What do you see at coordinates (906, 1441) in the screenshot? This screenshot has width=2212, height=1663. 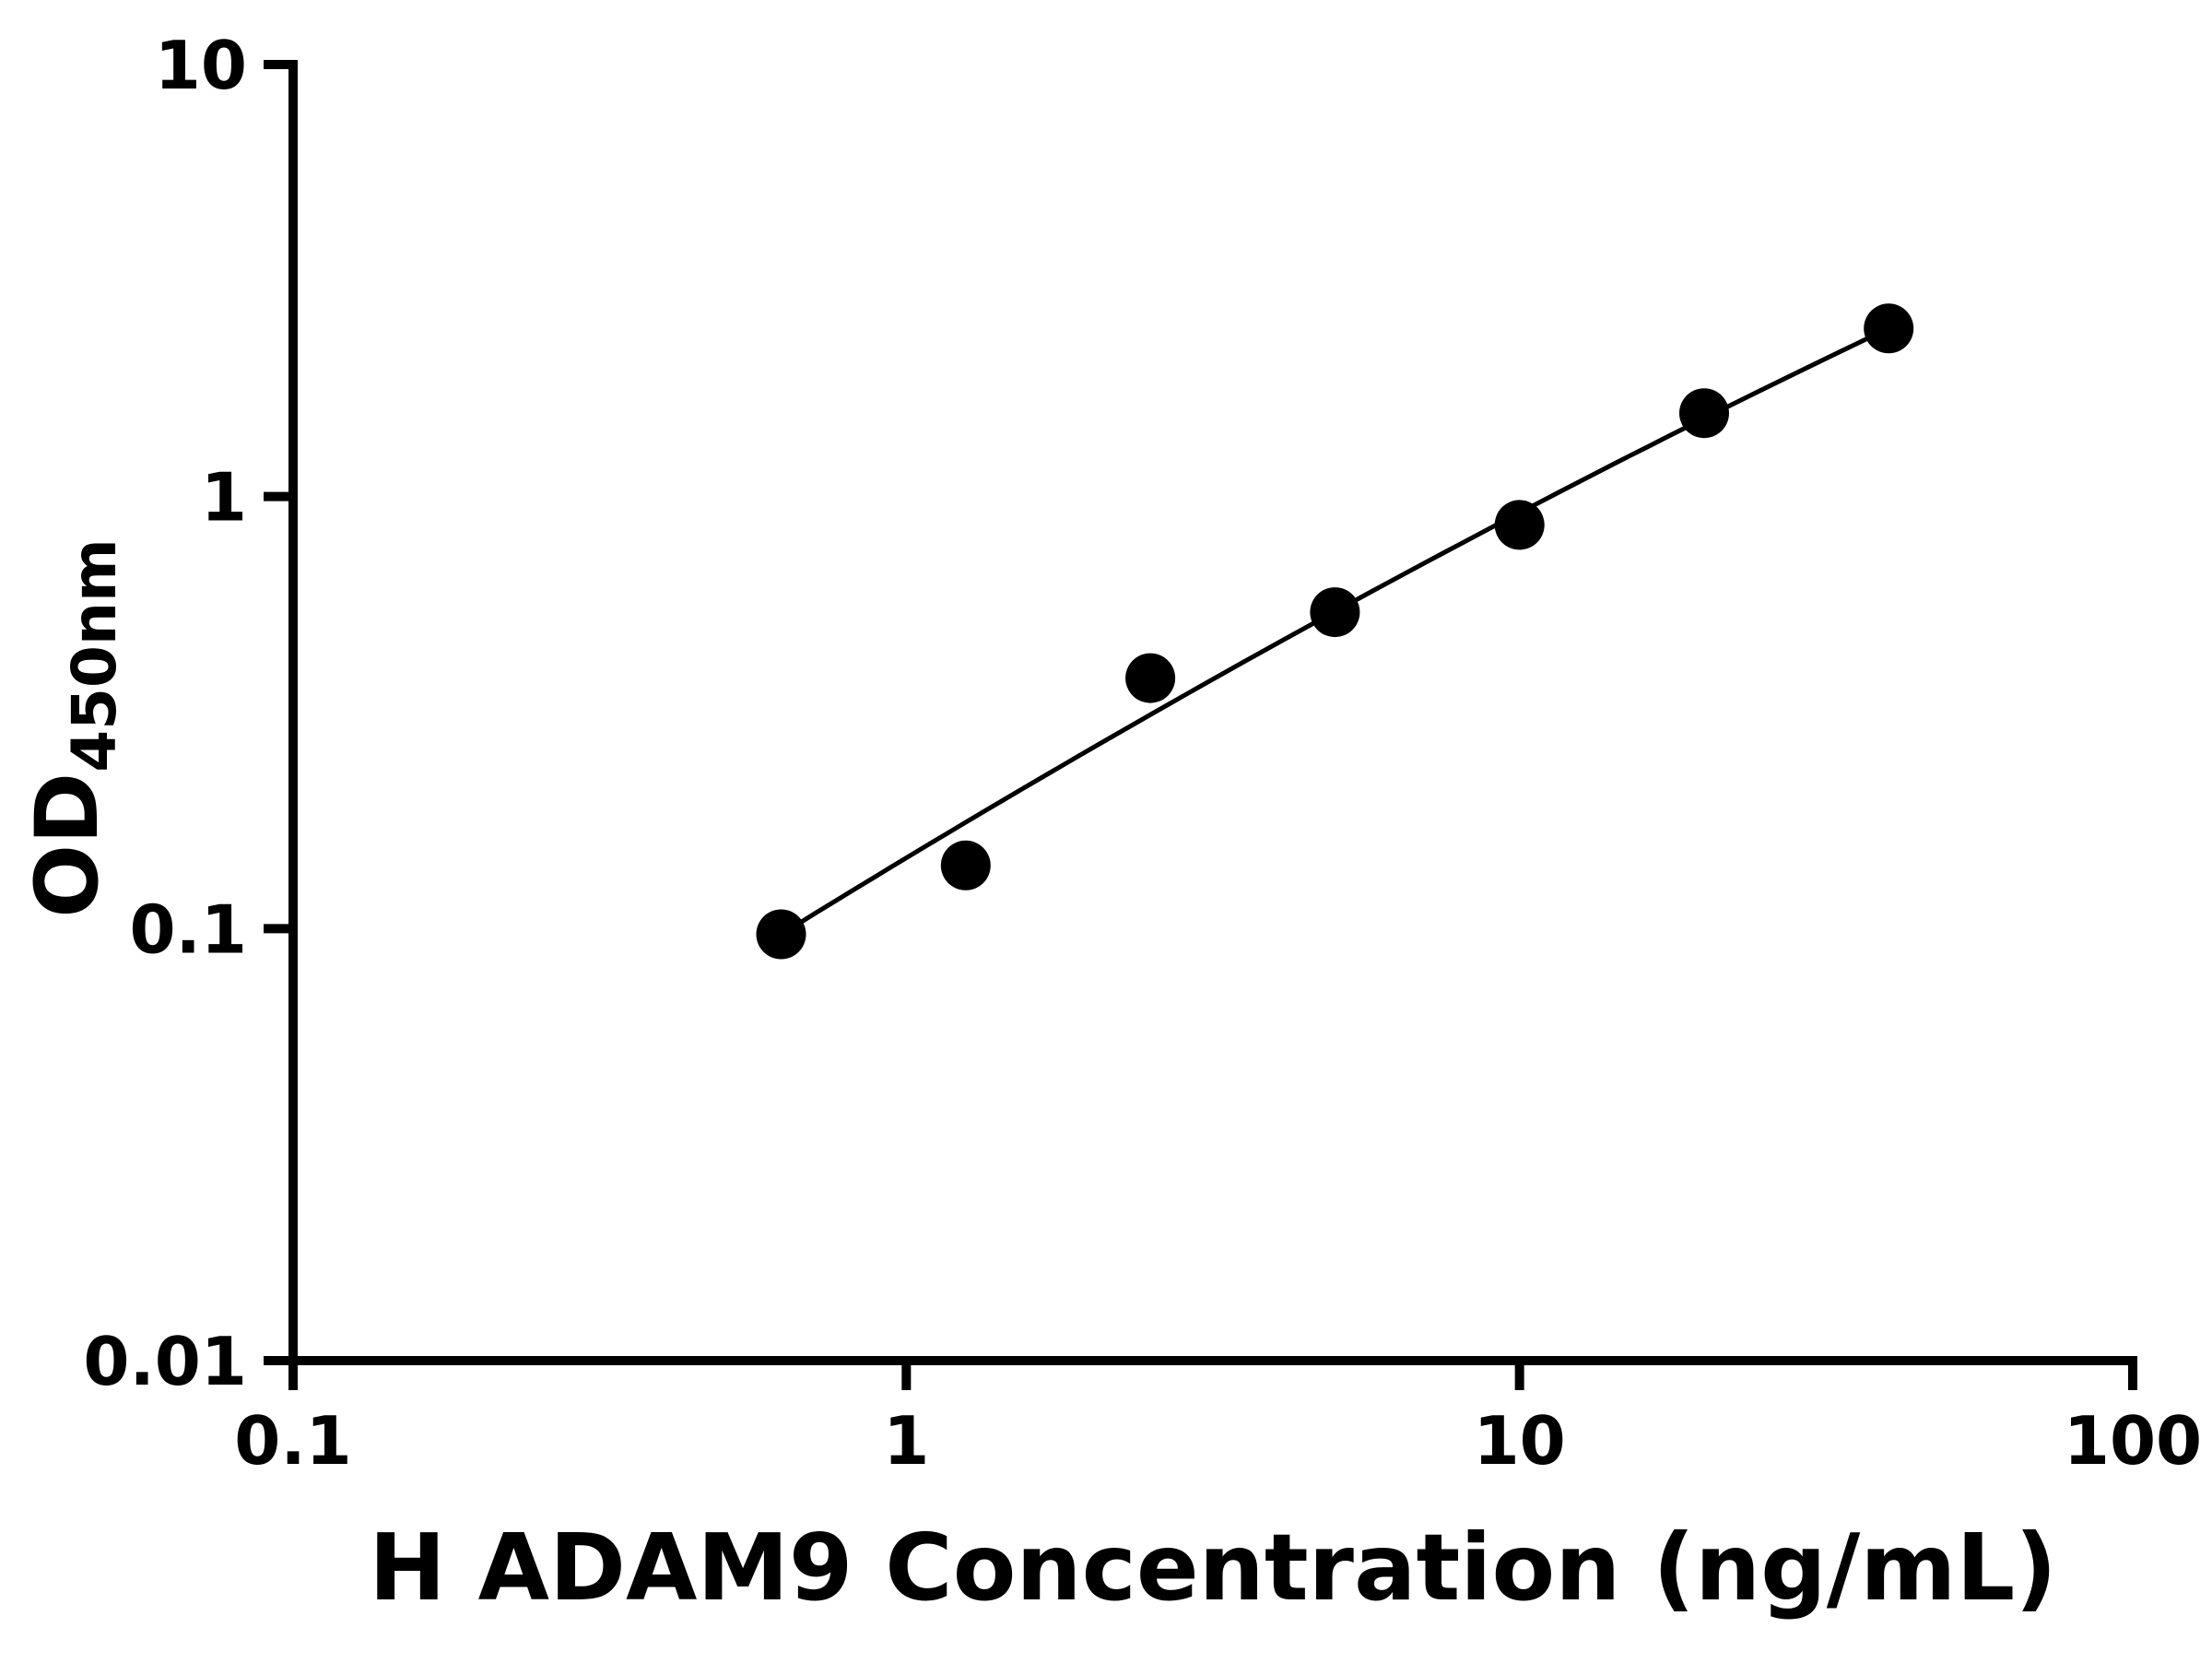 I see `x-tick-label: 1` at bounding box center [906, 1441].